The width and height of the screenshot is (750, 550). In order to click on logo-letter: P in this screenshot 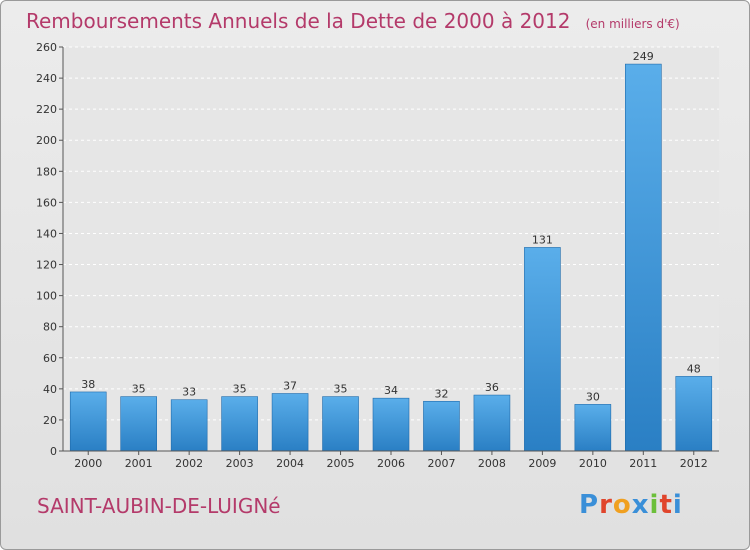, I will do `click(589, 505)`.